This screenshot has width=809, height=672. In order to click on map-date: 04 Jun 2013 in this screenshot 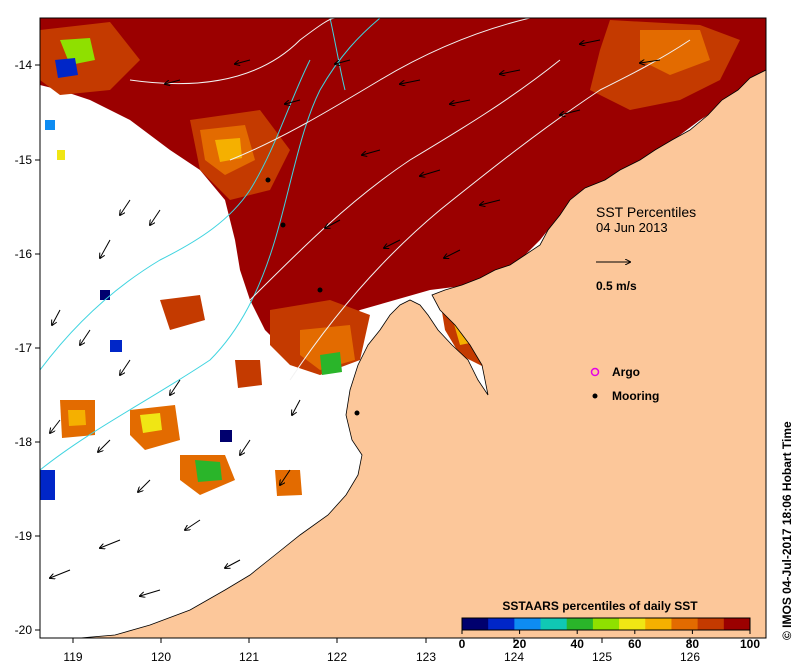, I will do `click(632, 227)`.